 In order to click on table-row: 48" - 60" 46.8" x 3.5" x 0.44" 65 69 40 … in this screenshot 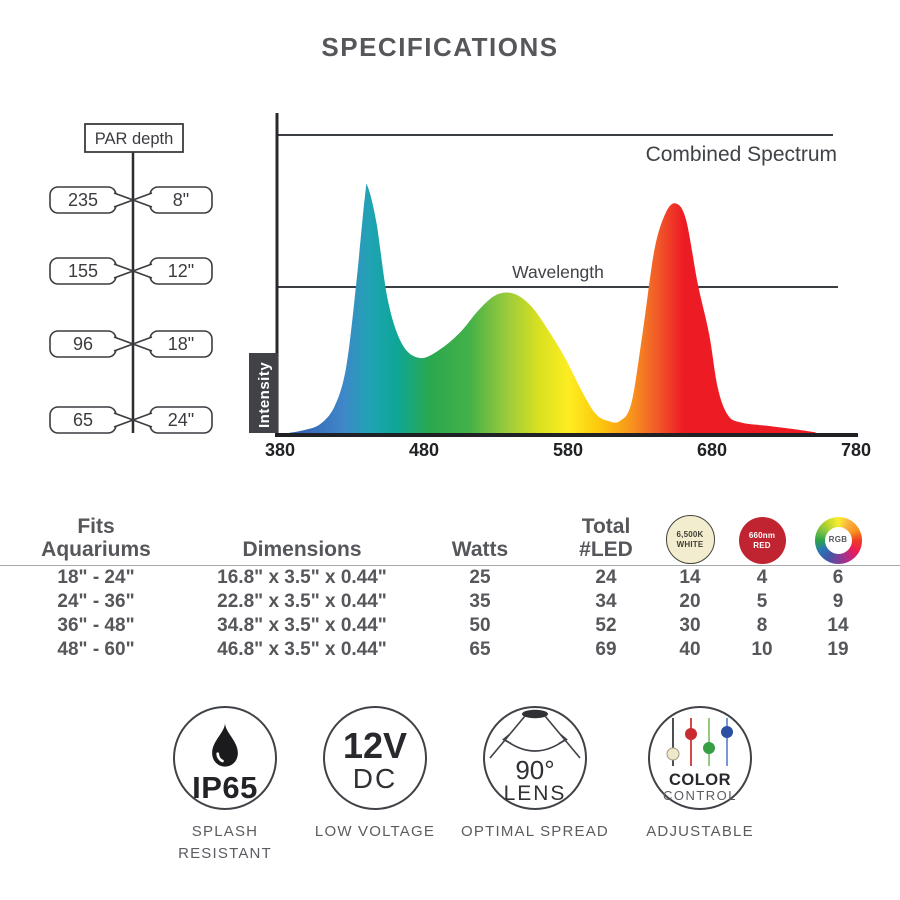, I will do `click(453, 649)`.